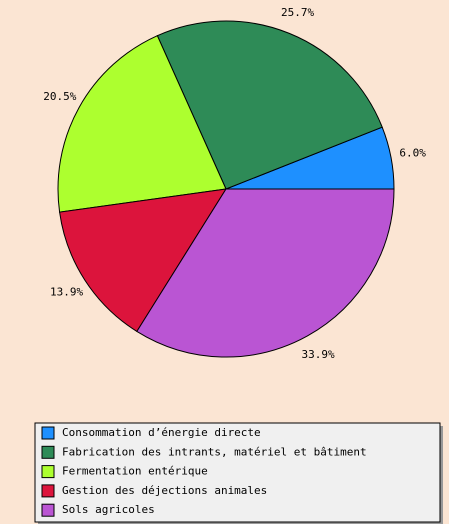 This screenshot has height=524, width=449. I want to click on value-label: 25.7%, so click(297, 12).